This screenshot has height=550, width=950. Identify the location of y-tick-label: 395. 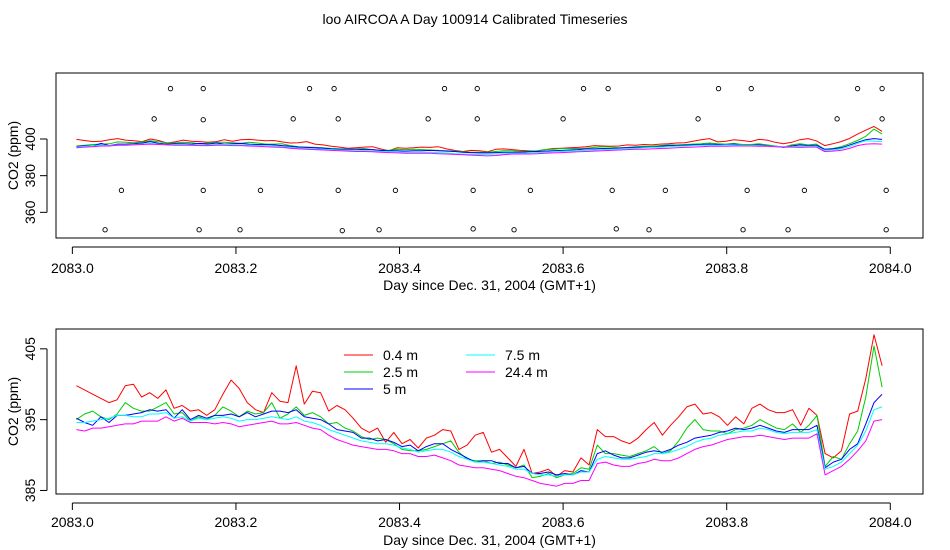
(30, 420).